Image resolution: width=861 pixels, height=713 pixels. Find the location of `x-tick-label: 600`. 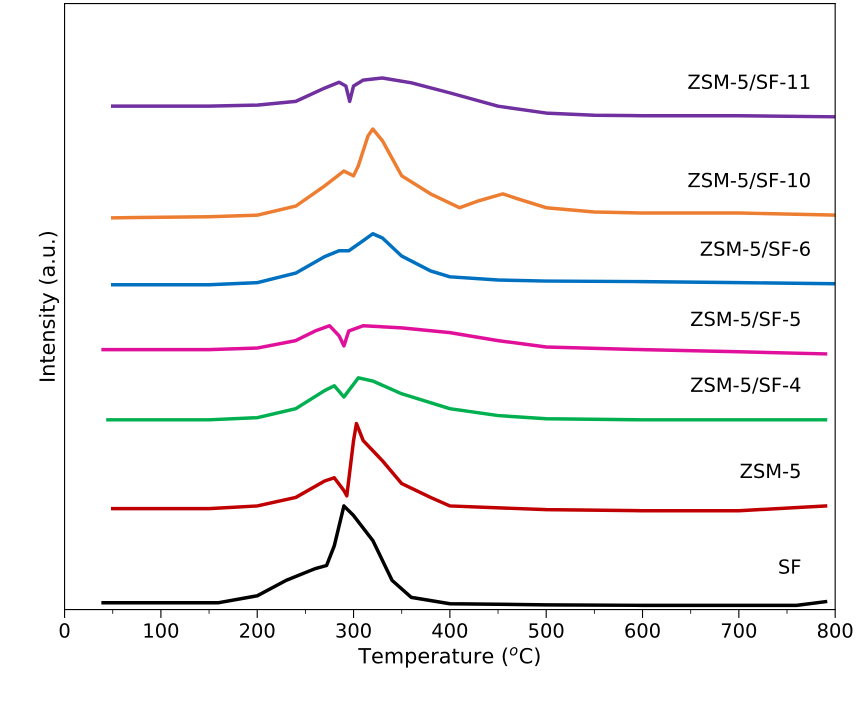

x-tick-label: 600 is located at coordinates (642, 630).